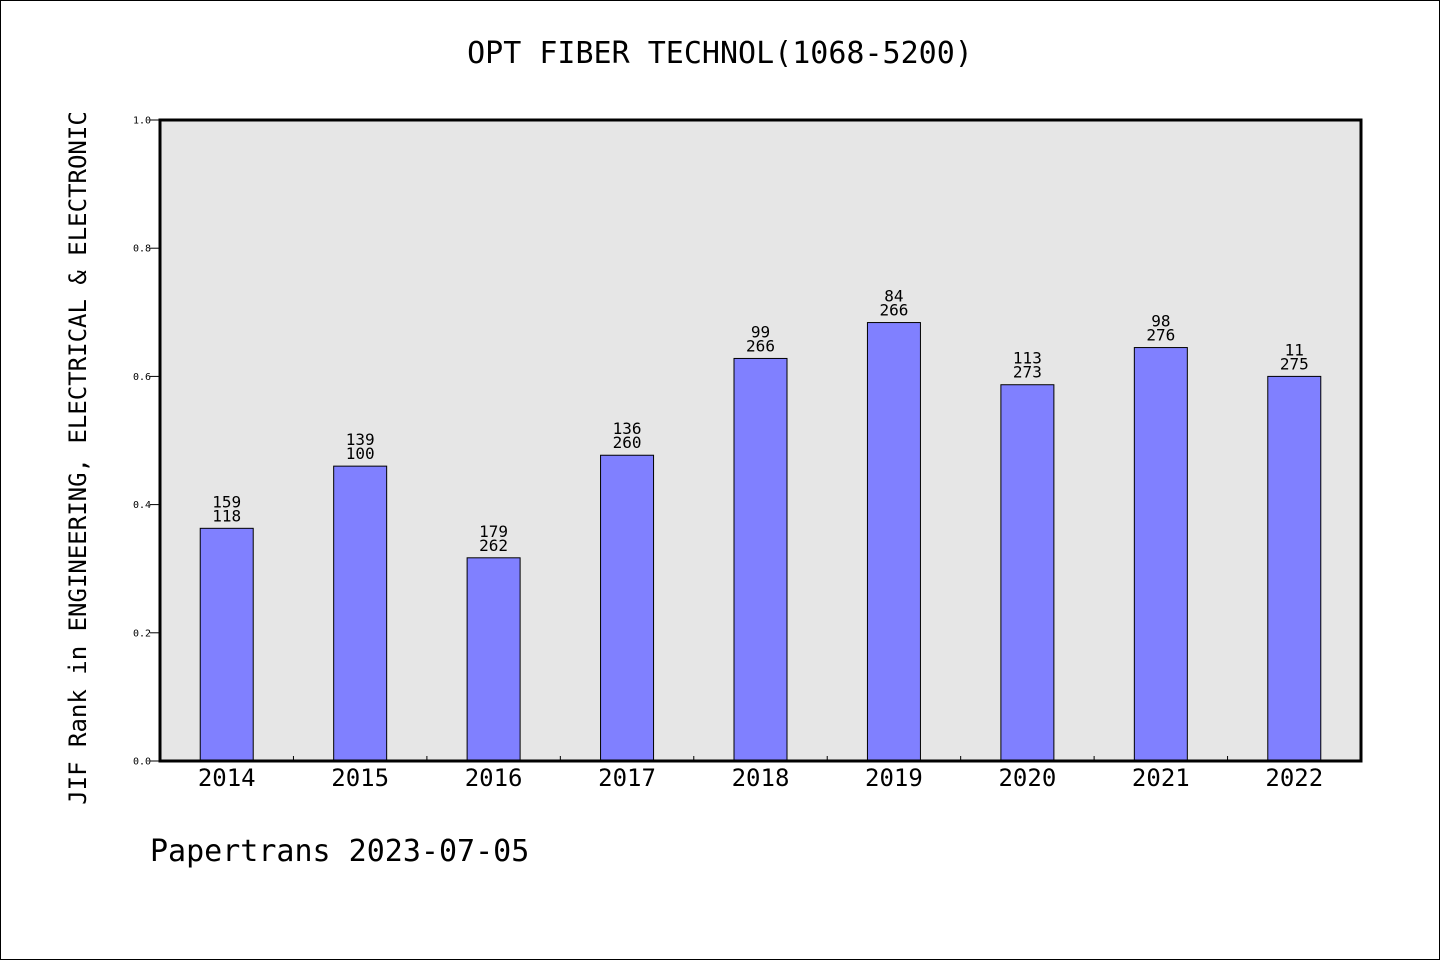 Image resolution: width=1440 pixels, height=960 pixels. I want to click on x-tick-label: 2016, so click(494, 778).